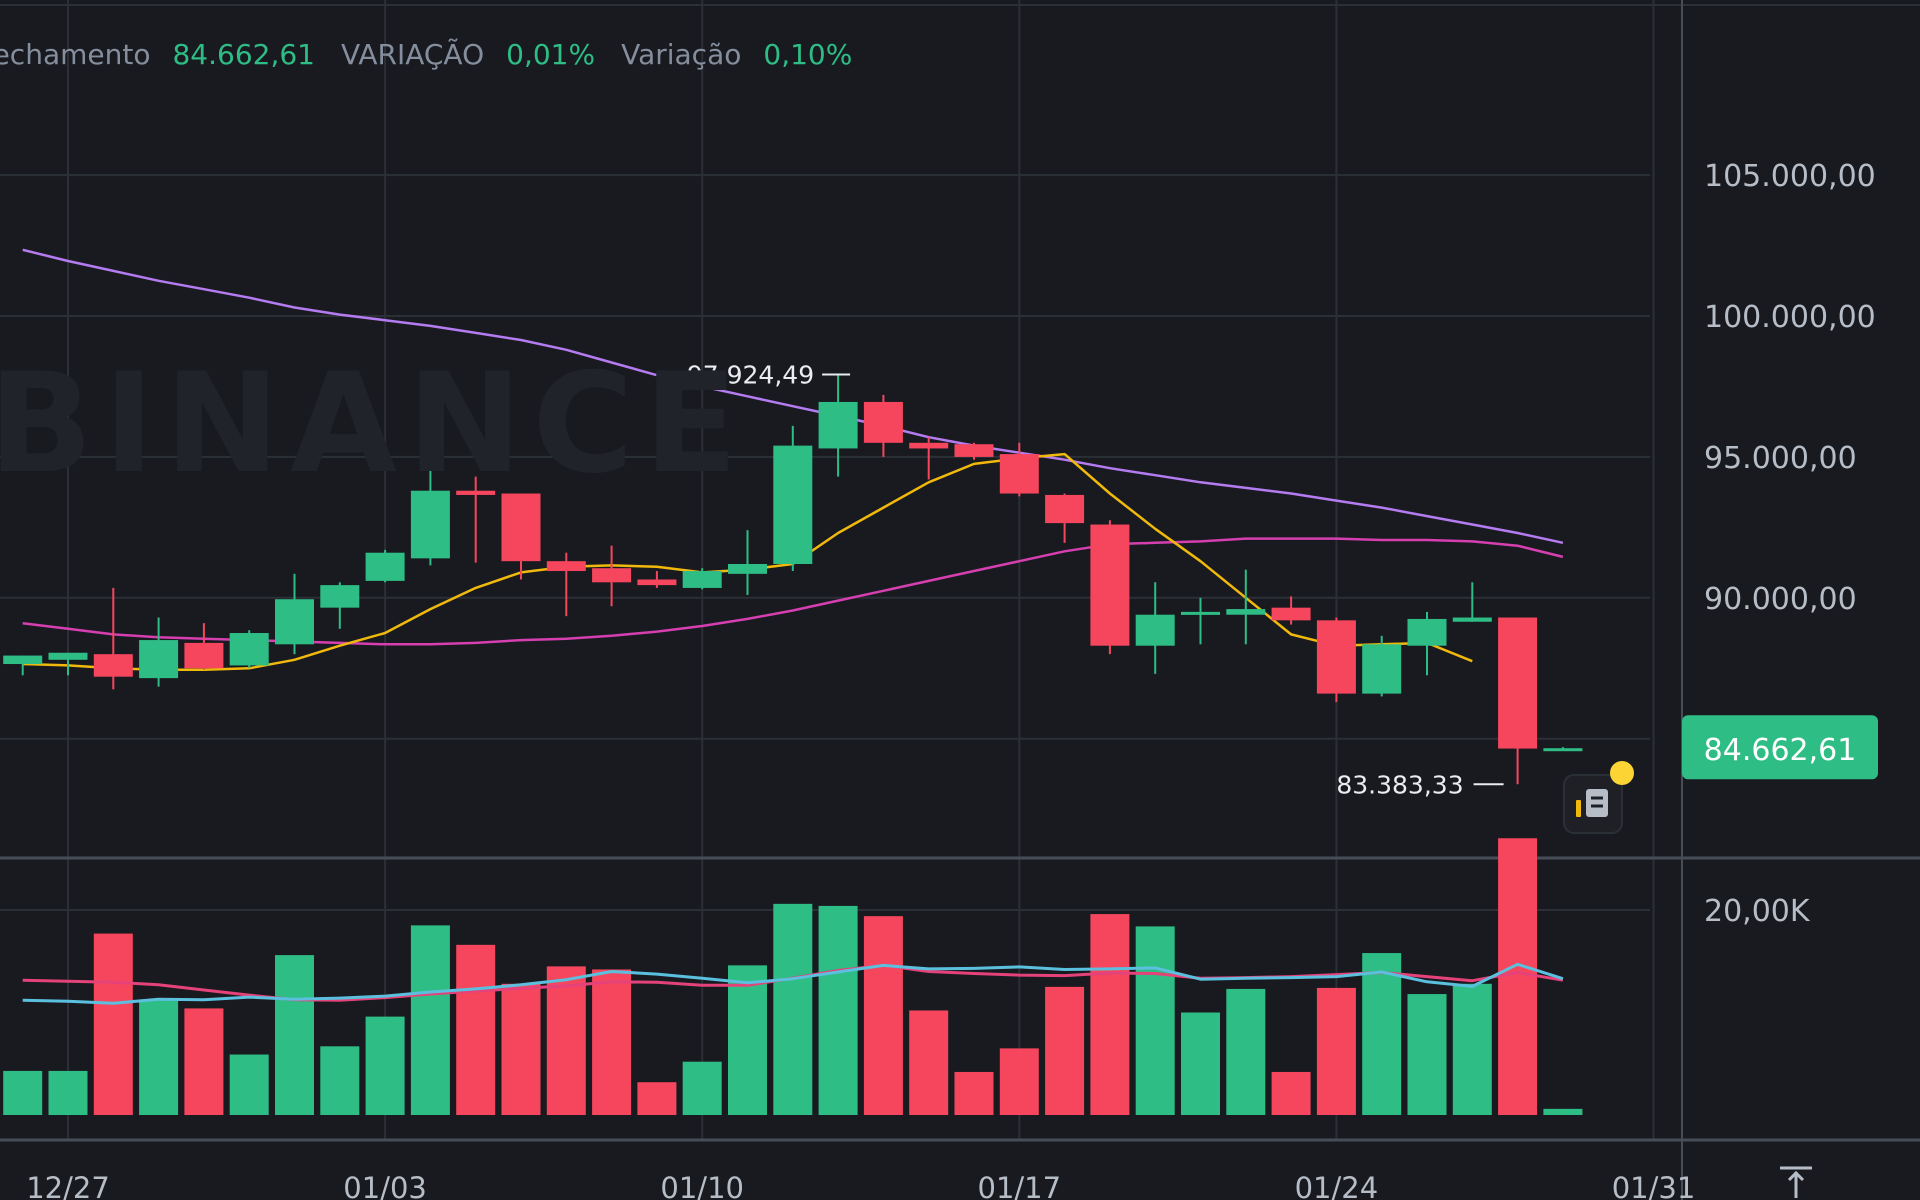  Describe the element at coordinates (385, 1185) in the screenshot. I see `time-tick-label: 01/03` at that location.